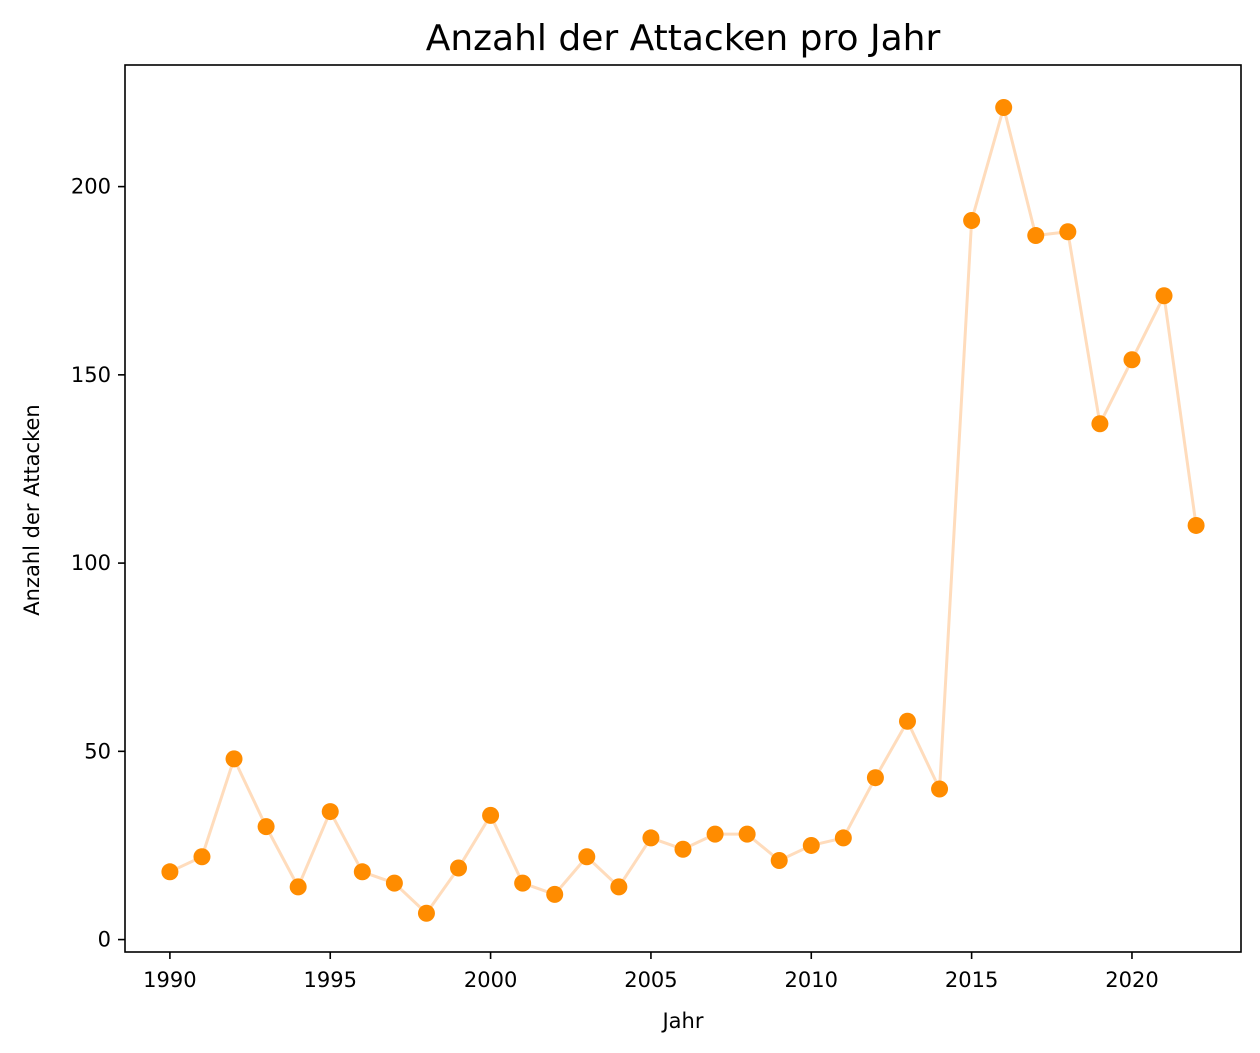  What do you see at coordinates (683, 849) in the screenshot?
I see `data-point-2006` at bounding box center [683, 849].